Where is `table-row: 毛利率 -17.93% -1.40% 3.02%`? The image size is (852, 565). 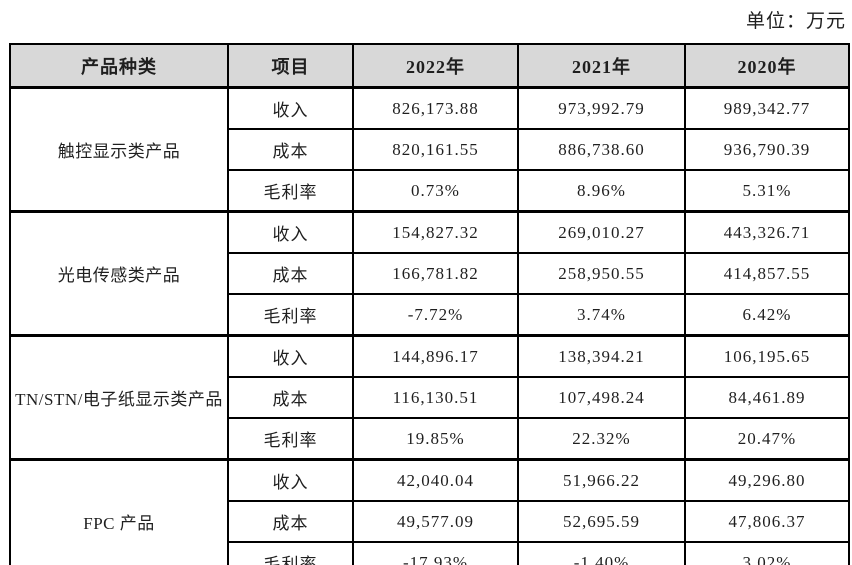
table-row: 毛利率 -17.93% -1.40% 3.02% is located at coordinates (430, 553).